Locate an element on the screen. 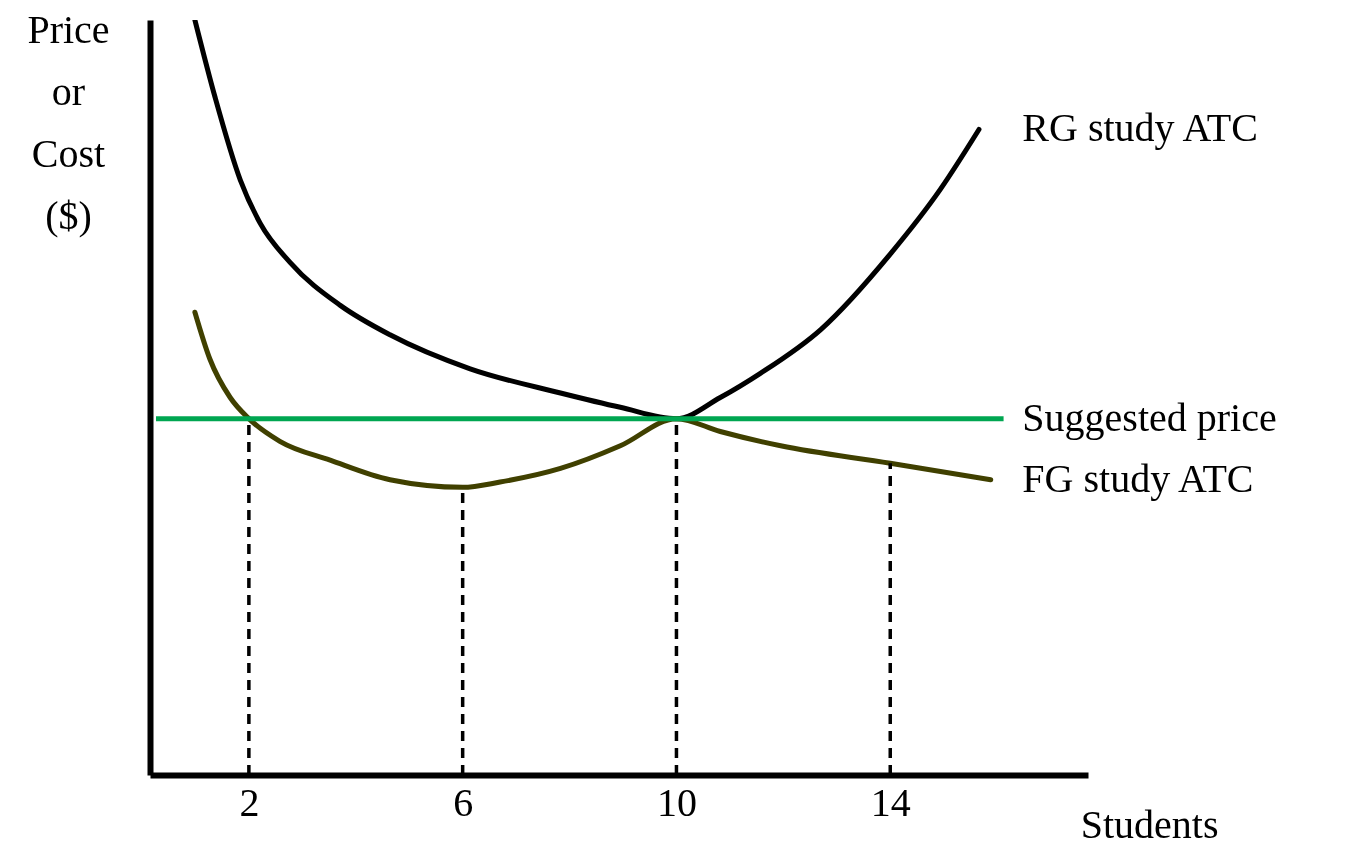 This screenshot has height=858, width=1371. x-tick-label: 2 is located at coordinates (249, 802).